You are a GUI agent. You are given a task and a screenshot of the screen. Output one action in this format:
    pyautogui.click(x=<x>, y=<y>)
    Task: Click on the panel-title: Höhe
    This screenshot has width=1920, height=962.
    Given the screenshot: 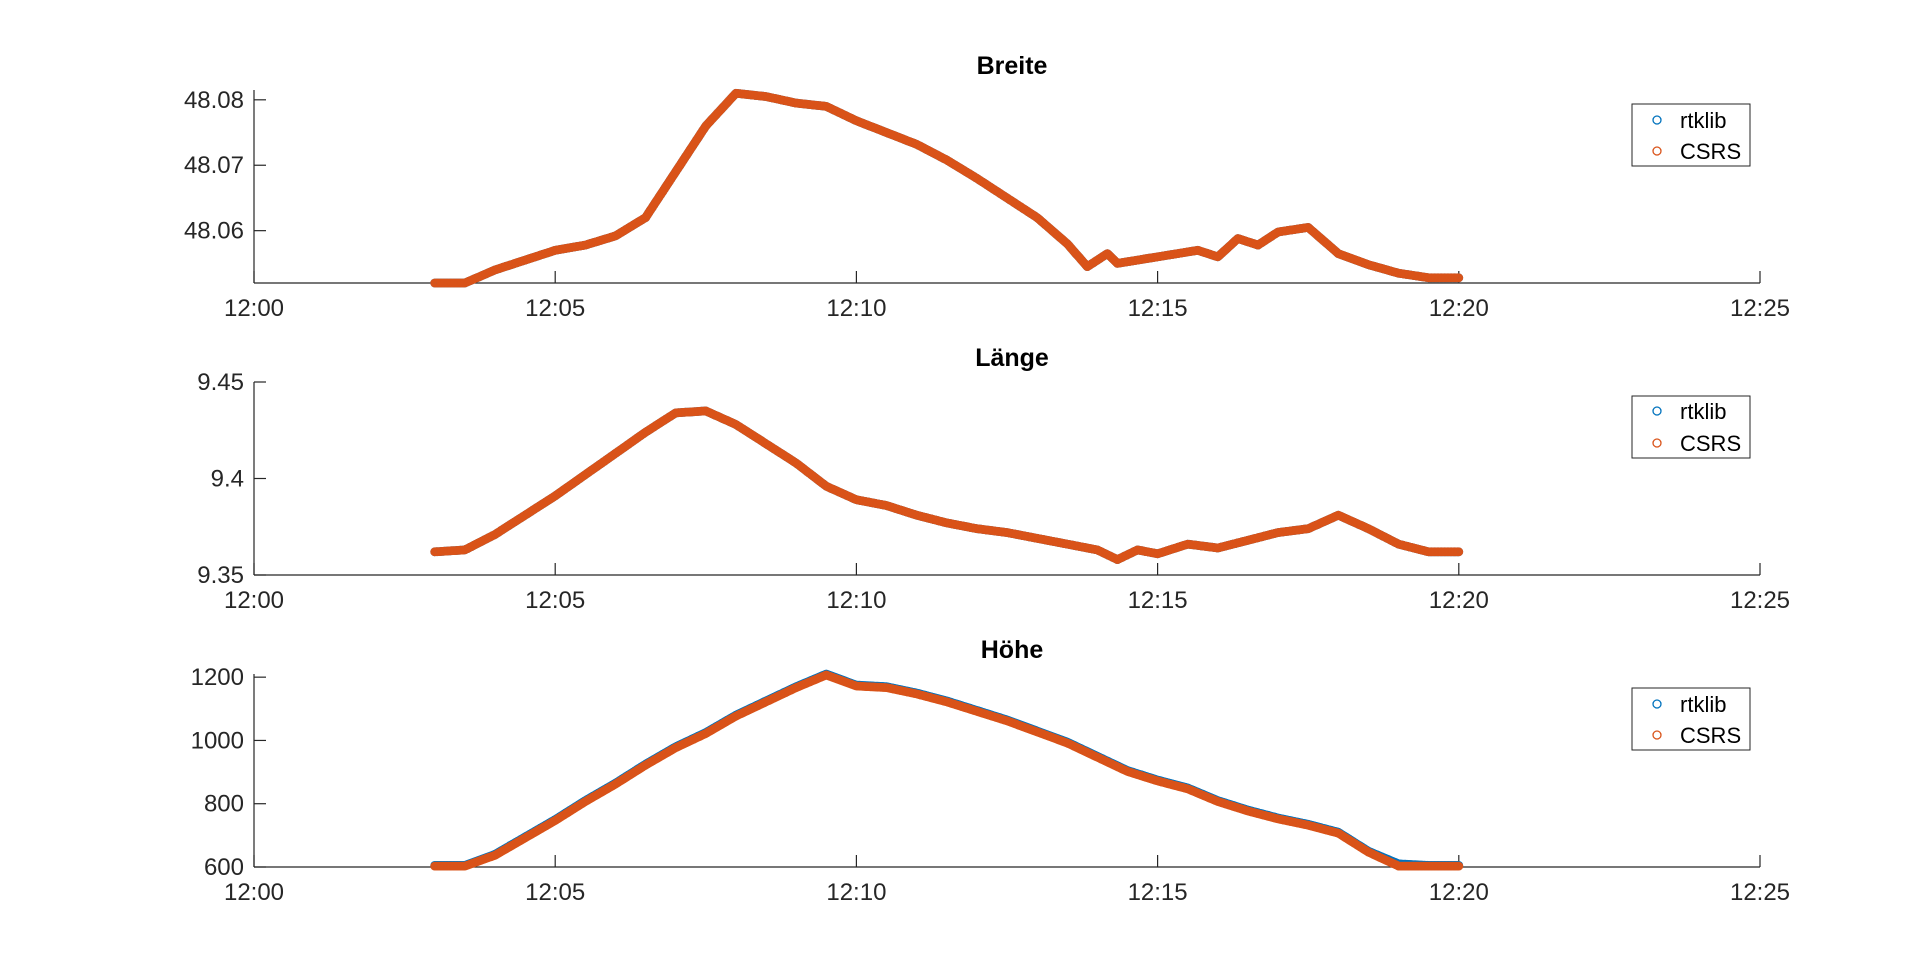 What is the action you would take?
    pyautogui.click(x=1012, y=650)
    